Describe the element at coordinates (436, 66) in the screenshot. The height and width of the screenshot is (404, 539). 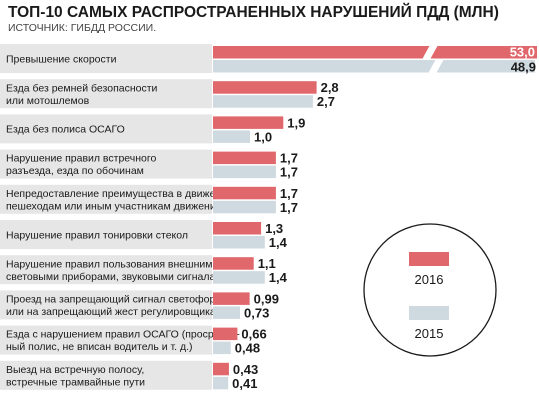
I see `axis-break-2015` at that location.